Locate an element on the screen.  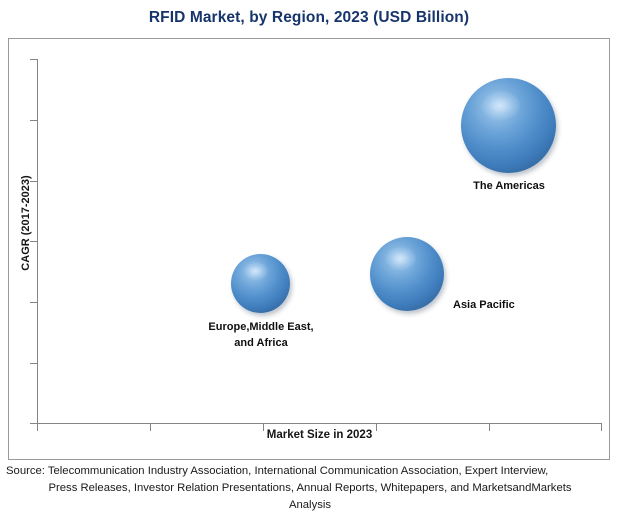
y-axis-line is located at coordinates (37, 241).